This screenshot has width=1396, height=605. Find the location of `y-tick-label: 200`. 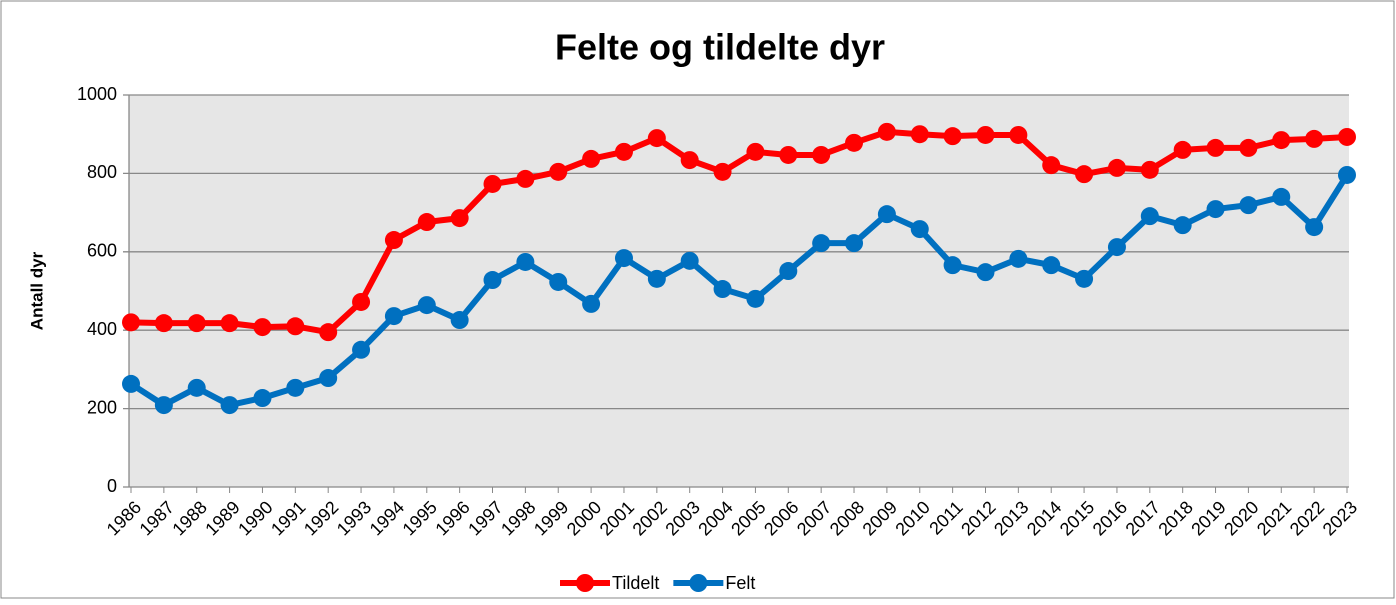

y-tick-label: 200 is located at coordinates (102, 407).